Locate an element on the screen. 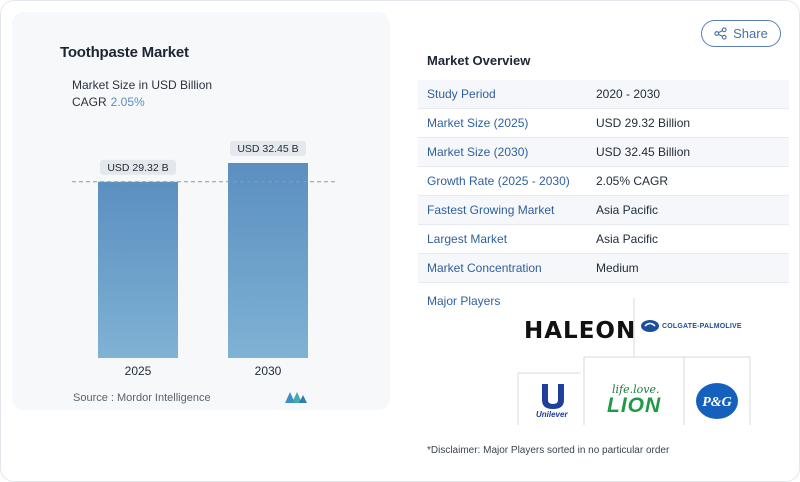  overview-row: Market Size (2030) USD 32.45 Billion is located at coordinates (603, 152).